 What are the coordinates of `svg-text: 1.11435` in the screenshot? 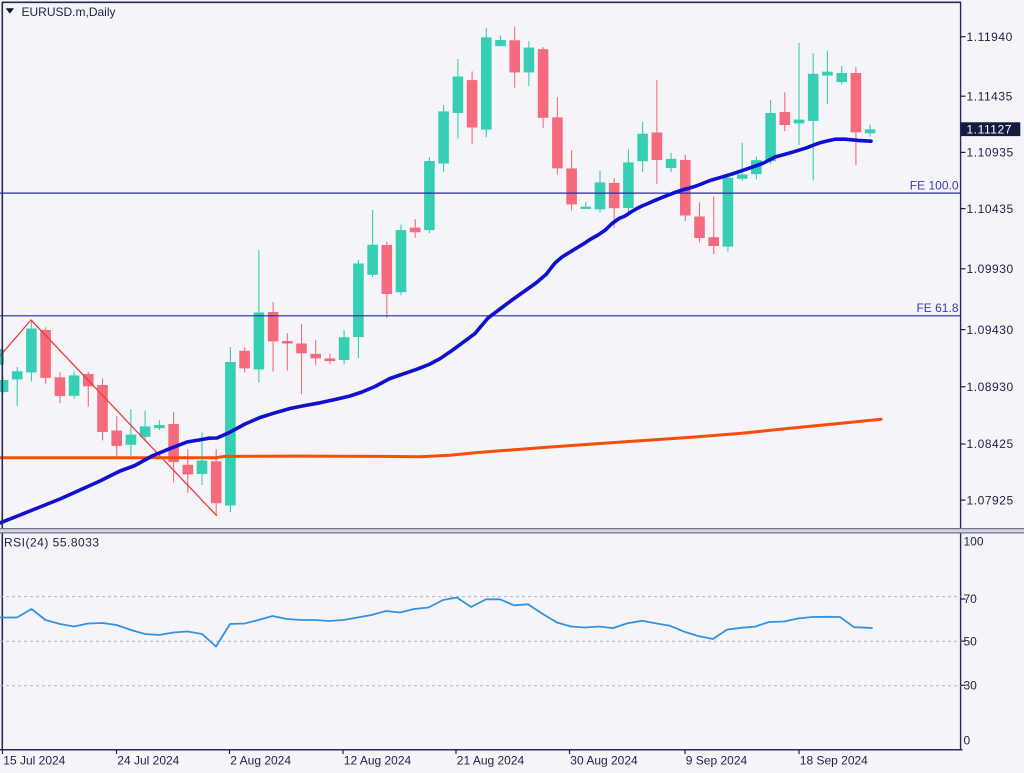 It's located at (990, 96).